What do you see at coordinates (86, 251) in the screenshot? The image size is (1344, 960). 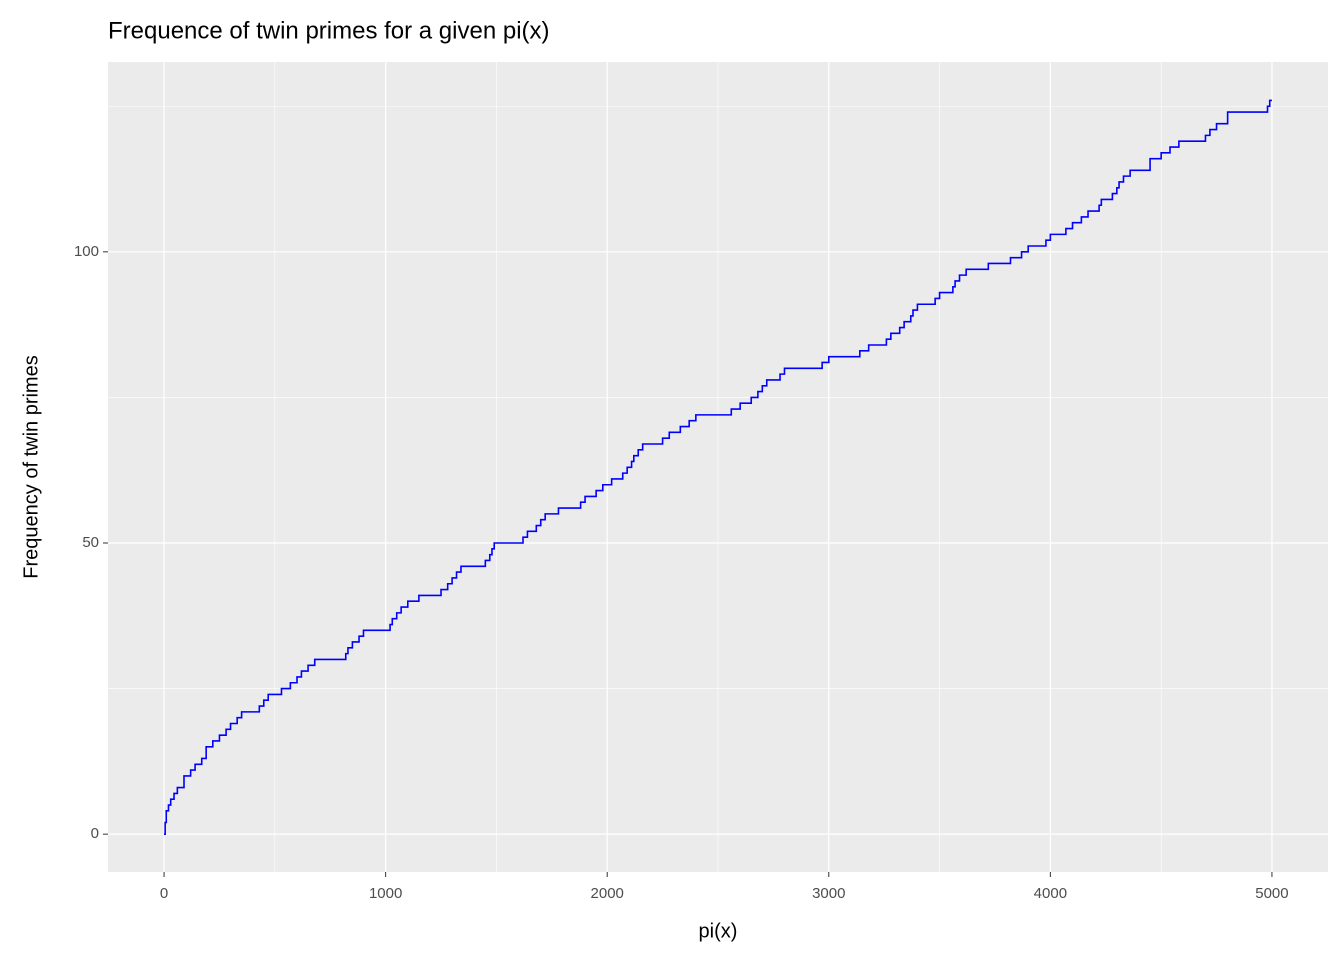 I see `y-tick-label: 100` at bounding box center [86, 251].